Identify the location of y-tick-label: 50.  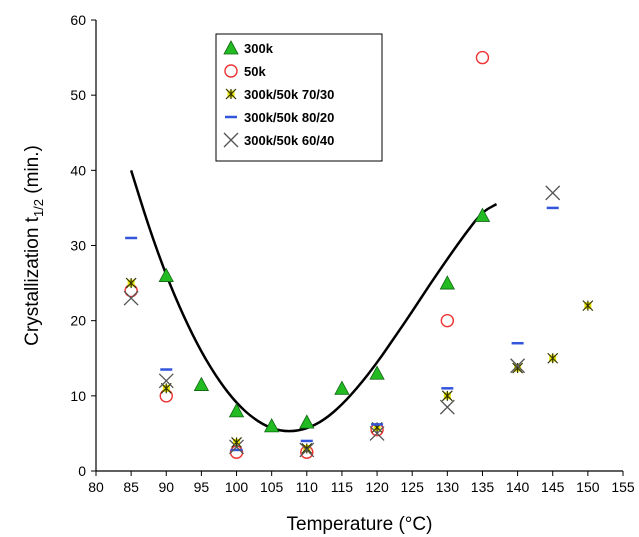
(78, 95).